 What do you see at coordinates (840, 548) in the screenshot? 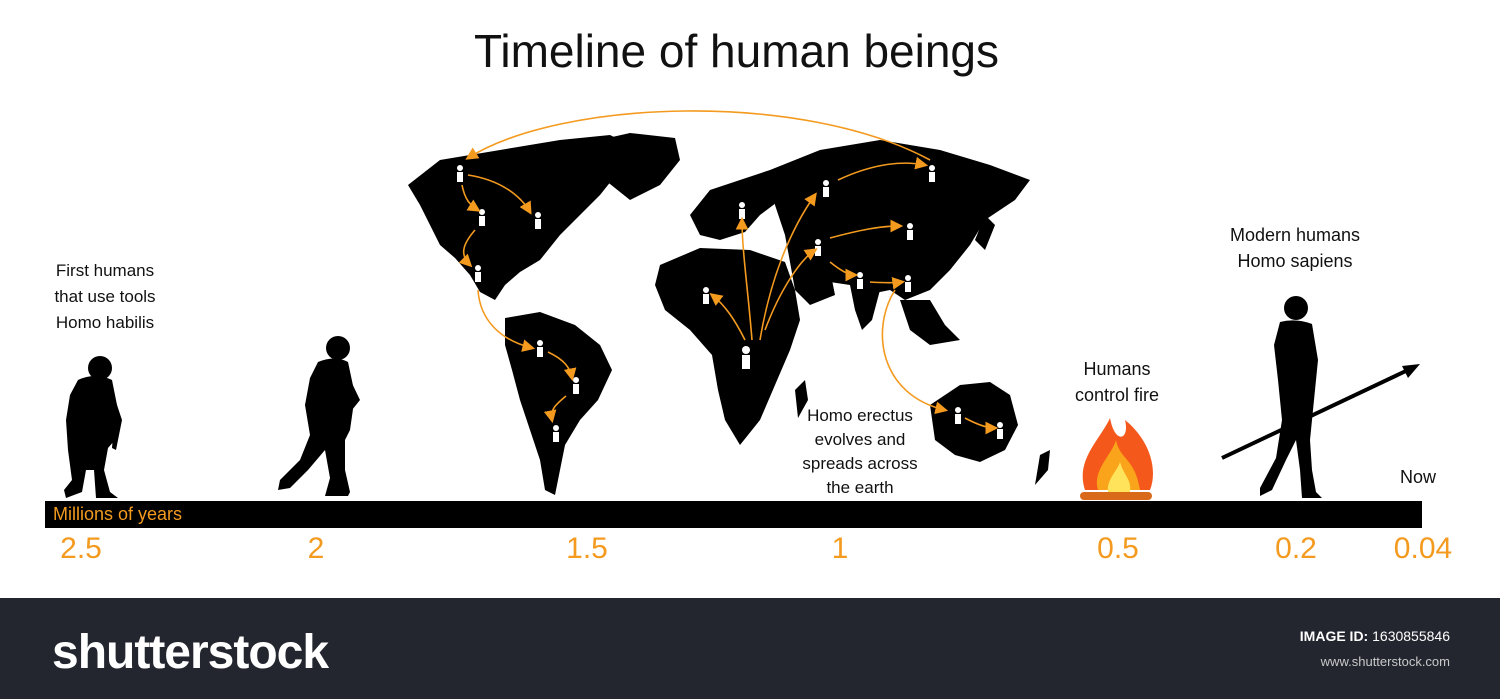
I see `tick-label: 1` at bounding box center [840, 548].